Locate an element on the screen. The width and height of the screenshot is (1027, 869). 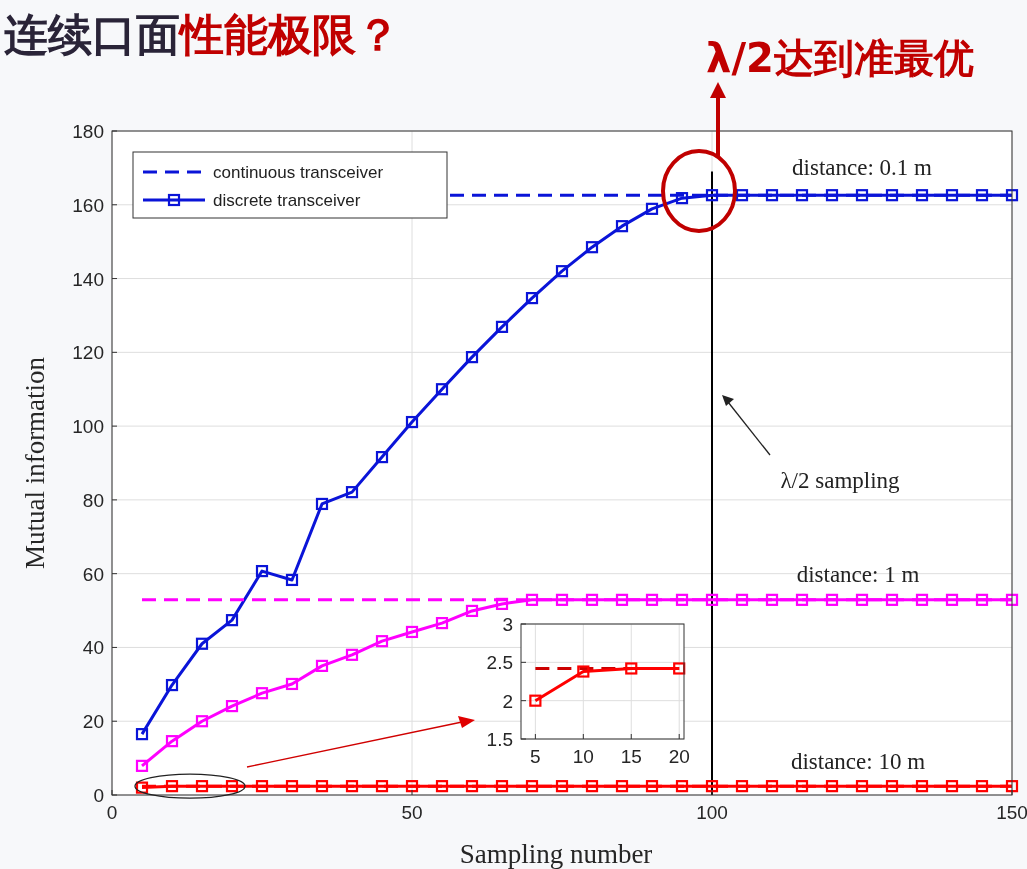
text: λ/2达到准最优 is located at coordinates (840, 58).